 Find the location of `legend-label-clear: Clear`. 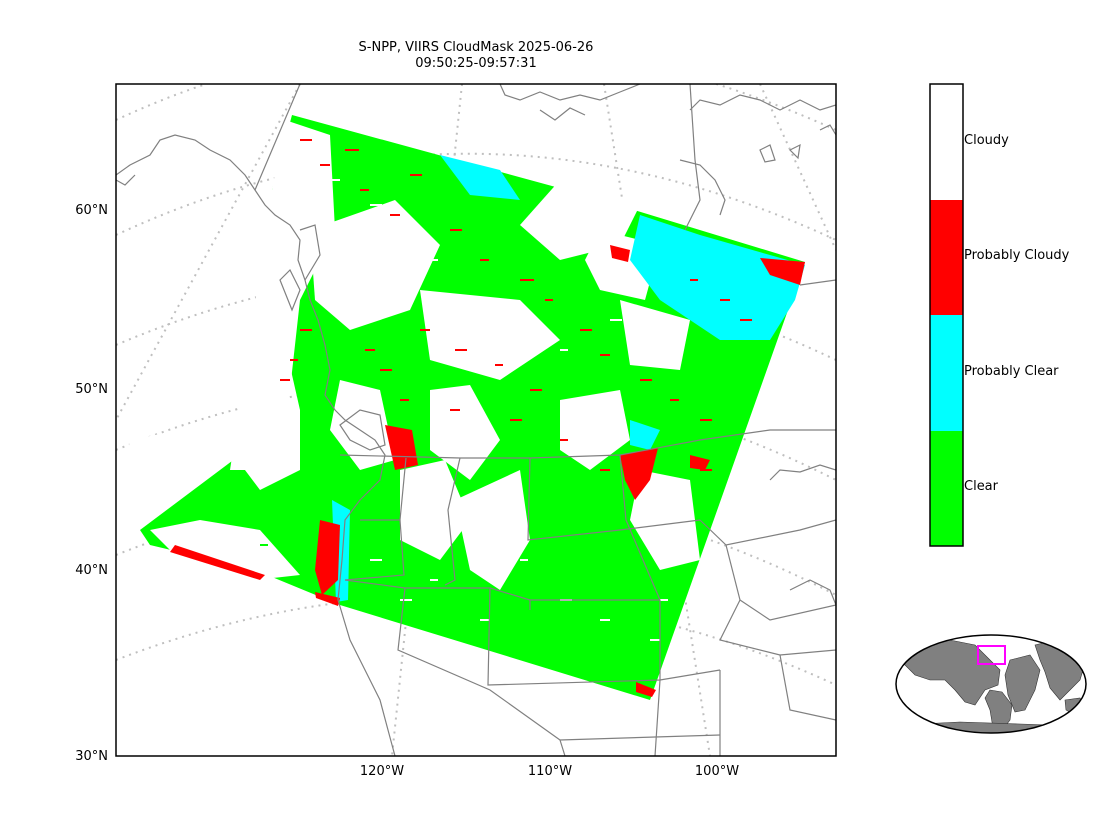

legend-label-clear: Clear is located at coordinates (981, 486).